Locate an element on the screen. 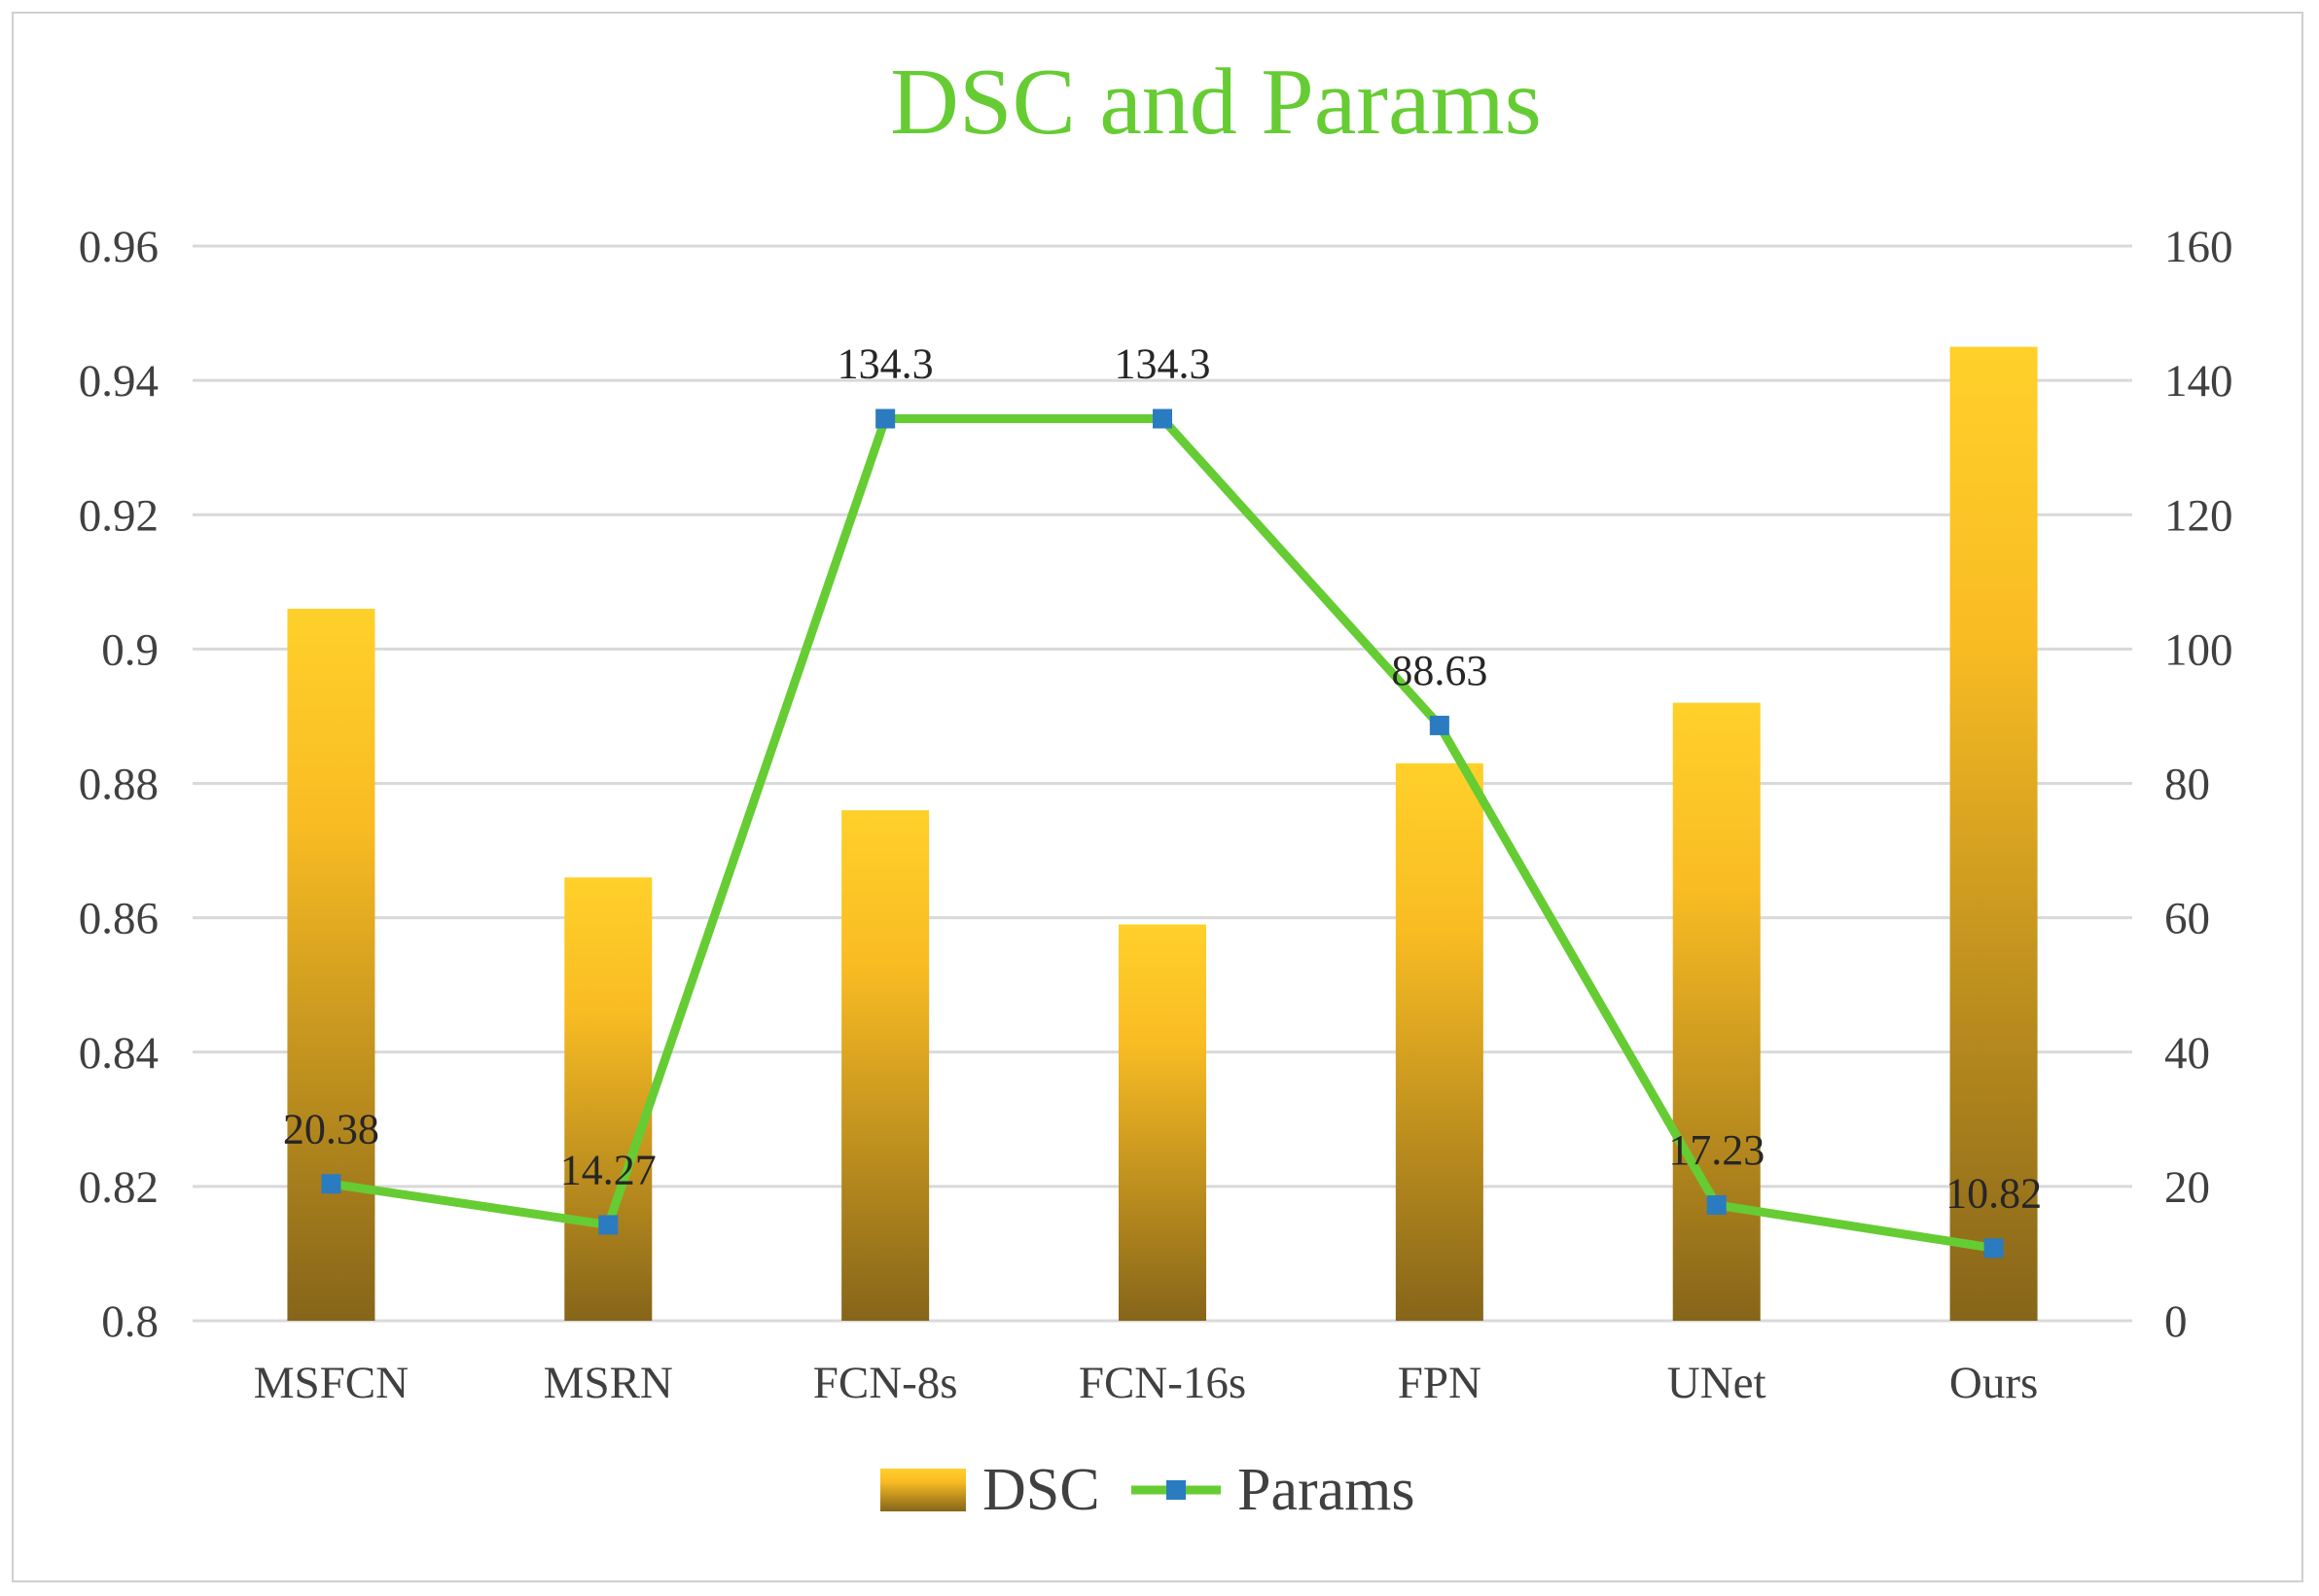 The width and height of the screenshot is (2319, 1596). params-data-label: 20.38 is located at coordinates (331, 1129).